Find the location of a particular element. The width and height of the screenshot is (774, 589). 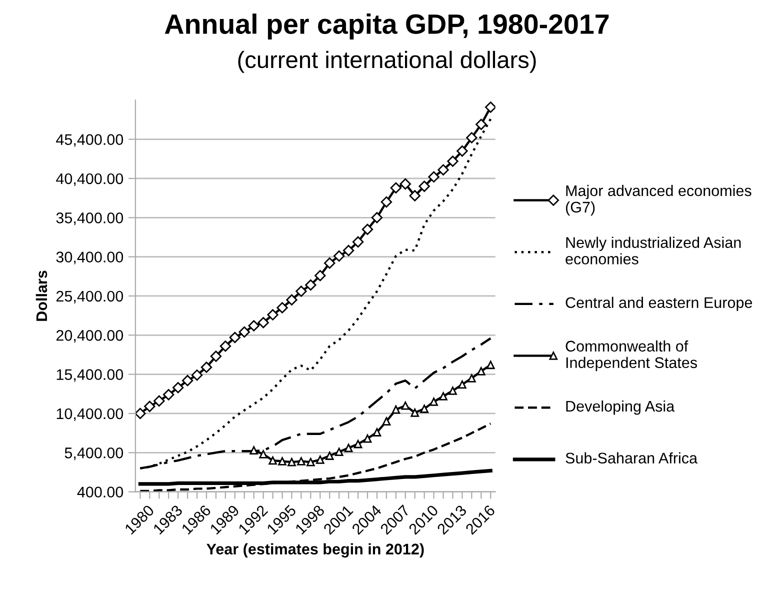

y-tick-label: 5,400.00 is located at coordinates (94, 454).